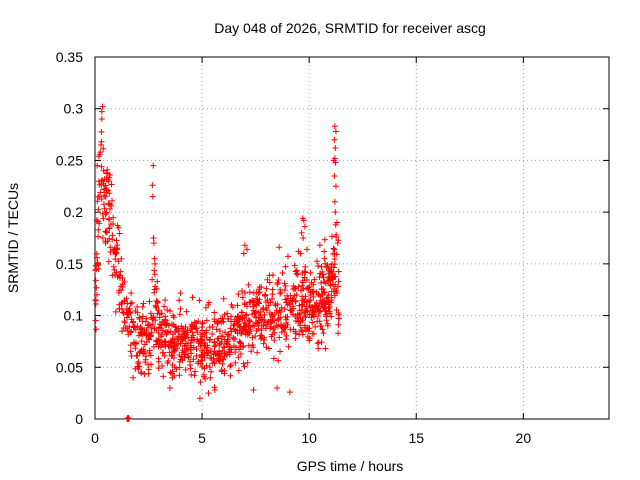 The image size is (640, 480). I want to click on x-tick-label: 0, so click(95, 438).